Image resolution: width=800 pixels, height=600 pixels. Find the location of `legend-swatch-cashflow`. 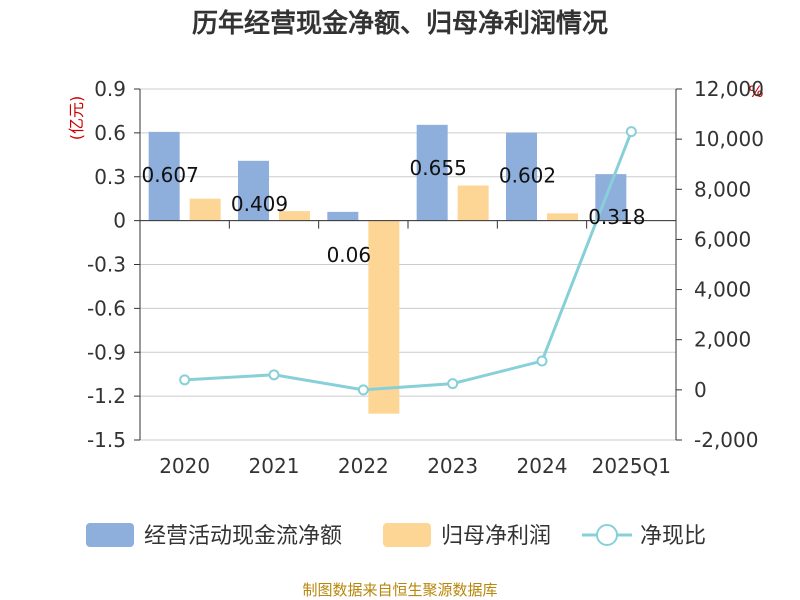

legend-swatch-cashflow is located at coordinates (110, 535).